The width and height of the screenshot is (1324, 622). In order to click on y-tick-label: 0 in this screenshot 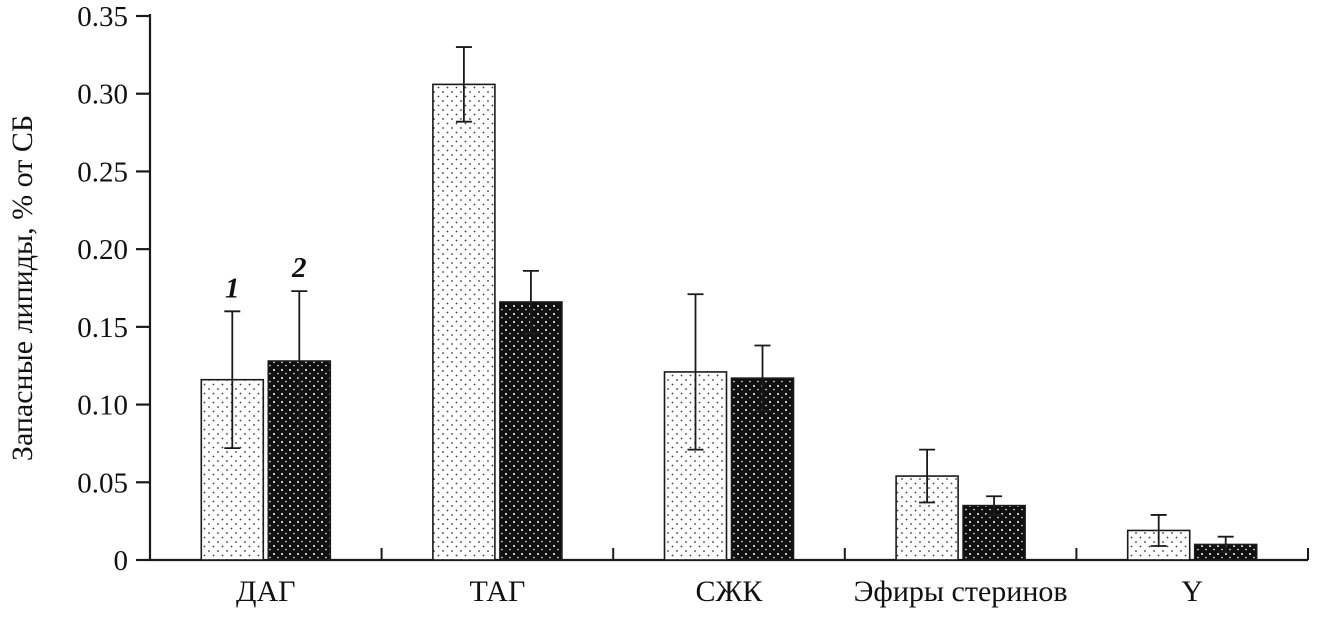, I will do `click(121, 561)`.